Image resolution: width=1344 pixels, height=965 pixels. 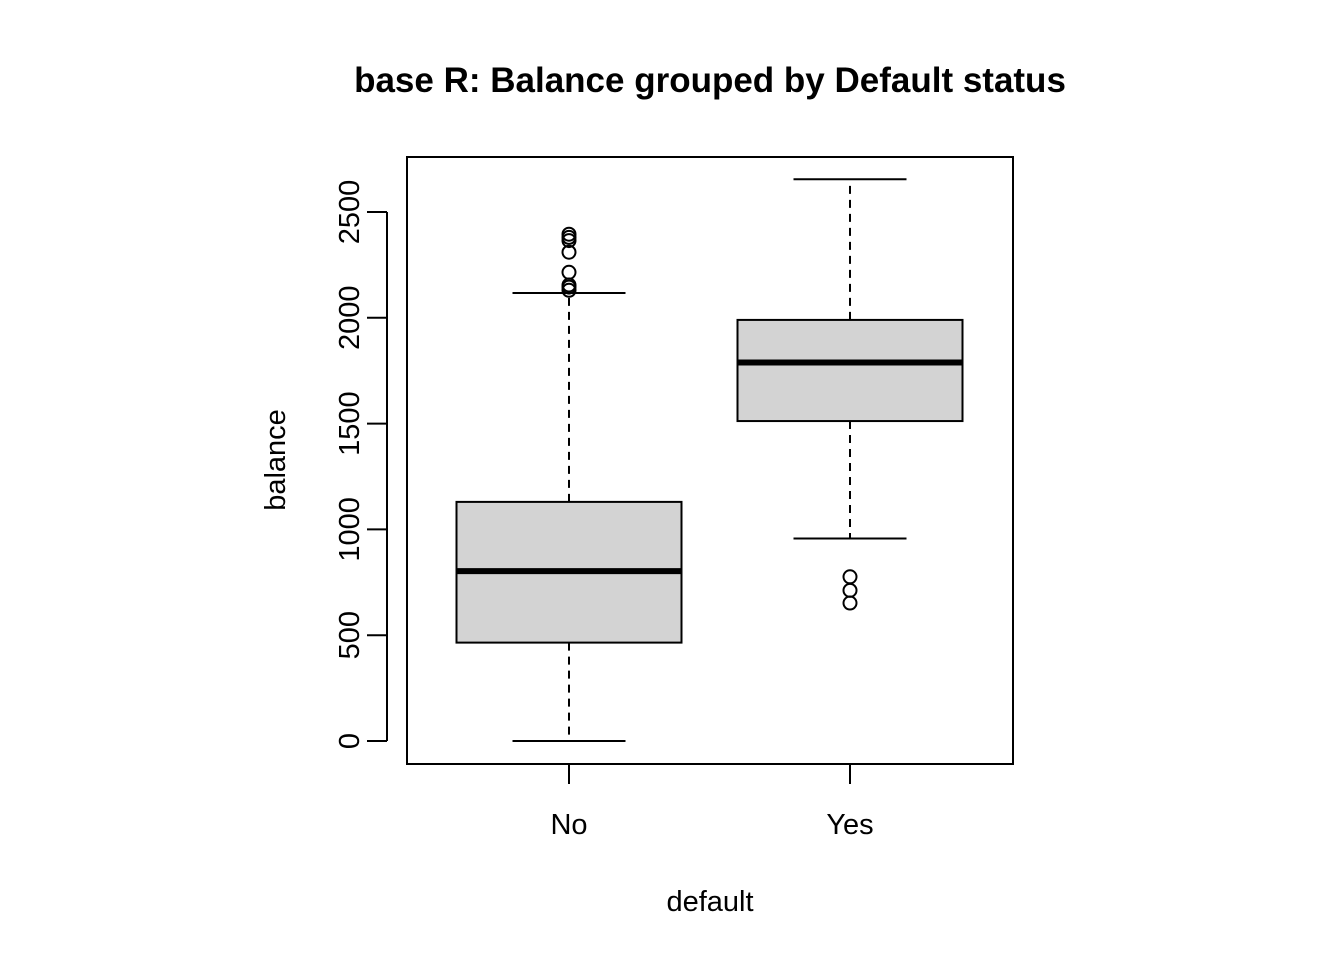 I want to click on box-yes, so click(x=850, y=370).